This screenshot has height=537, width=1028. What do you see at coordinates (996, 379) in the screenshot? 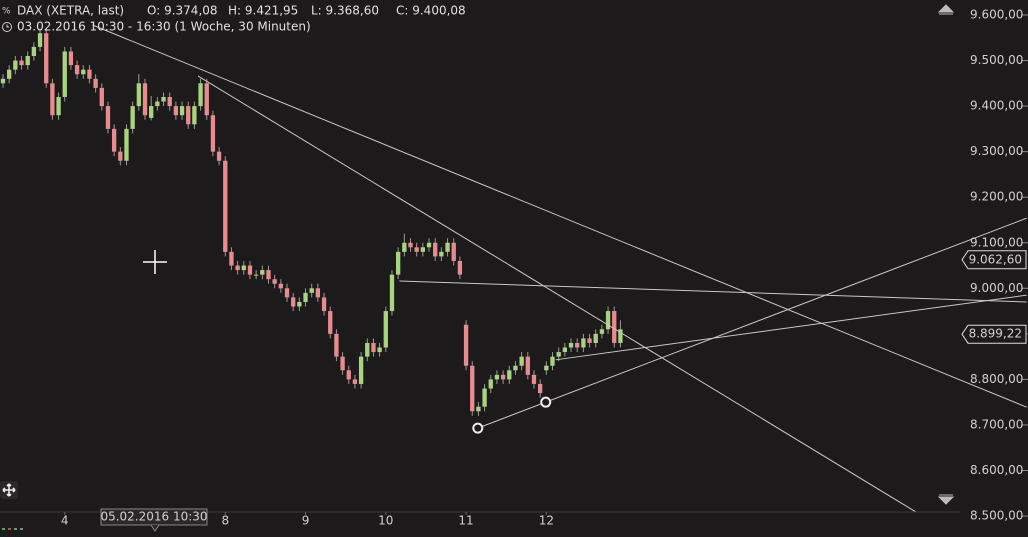
I see `y-tick-label: 8.800,00` at bounding box center [996, 379].